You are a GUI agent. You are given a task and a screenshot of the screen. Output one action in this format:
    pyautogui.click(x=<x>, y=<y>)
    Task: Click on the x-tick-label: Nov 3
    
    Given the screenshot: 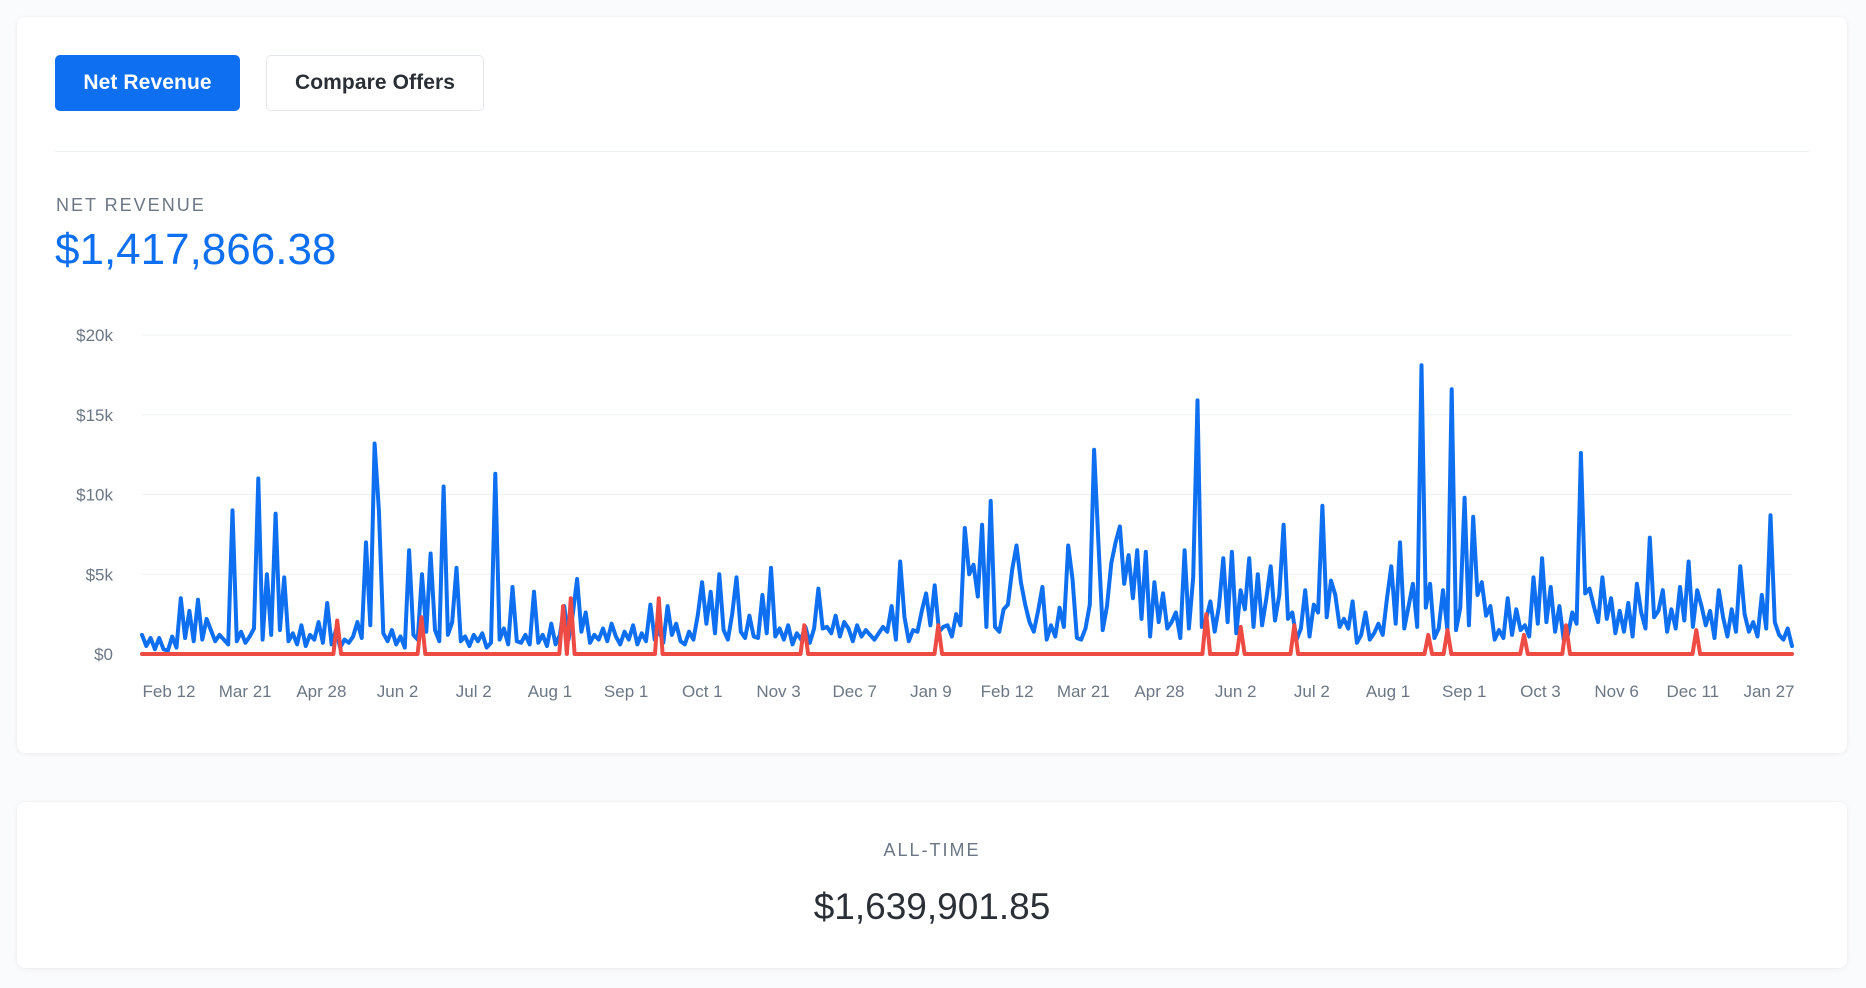 What is the action you would take?
    pyautogui.click(x=778, y=691)
    